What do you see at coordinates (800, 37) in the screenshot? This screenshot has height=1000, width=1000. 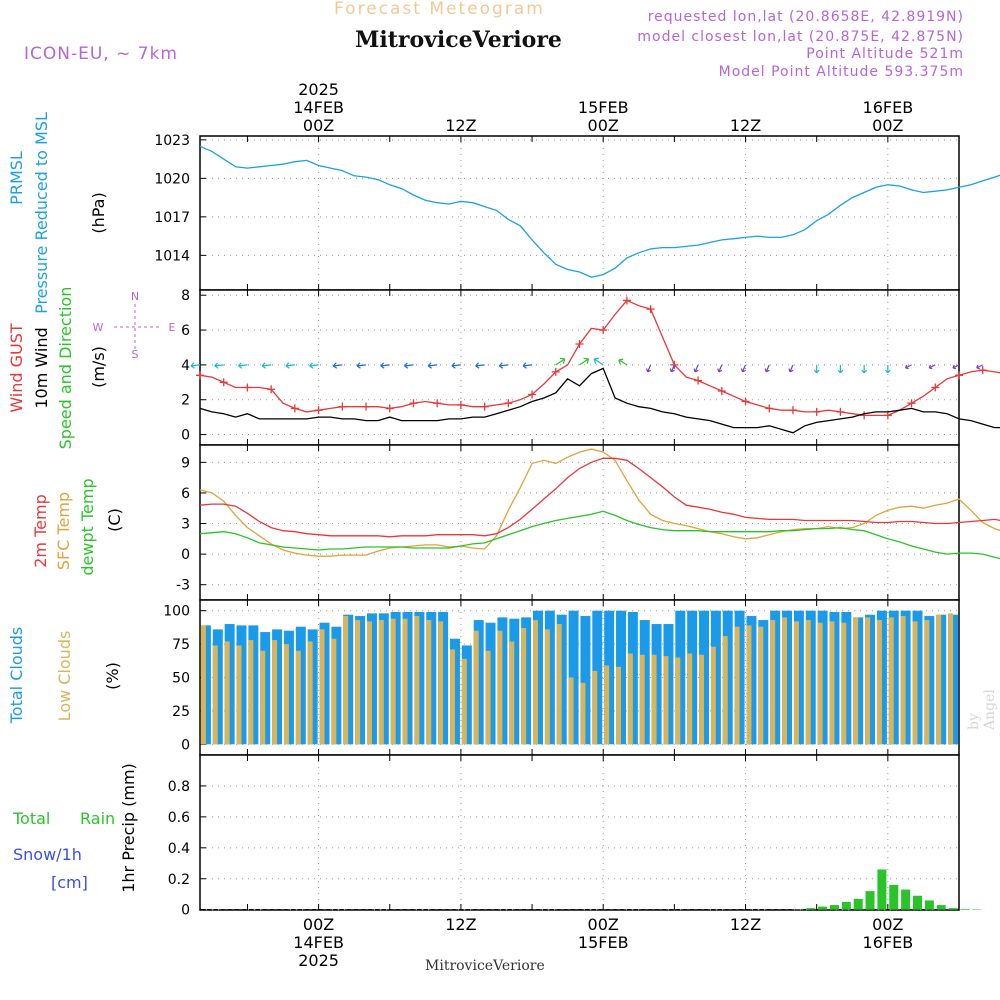 I see `model-location: model closest lon,lat (20.875E, 42.875N)` at bounding box center [800, 37].